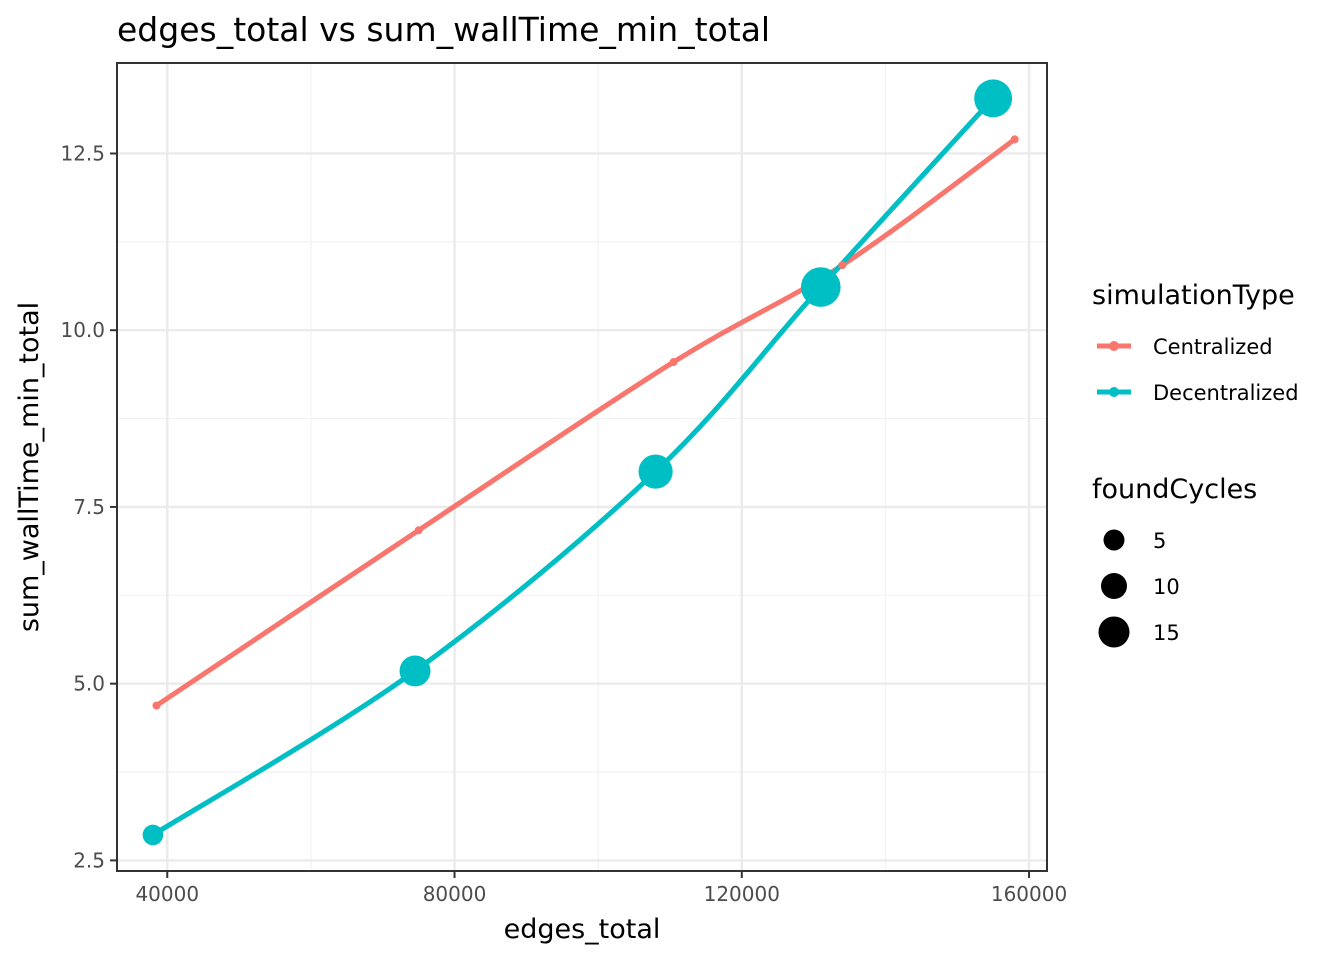  Describe the element at coordinates (1029, 894) in the screenshot. I see `x-tick-label: 160000` at that location.